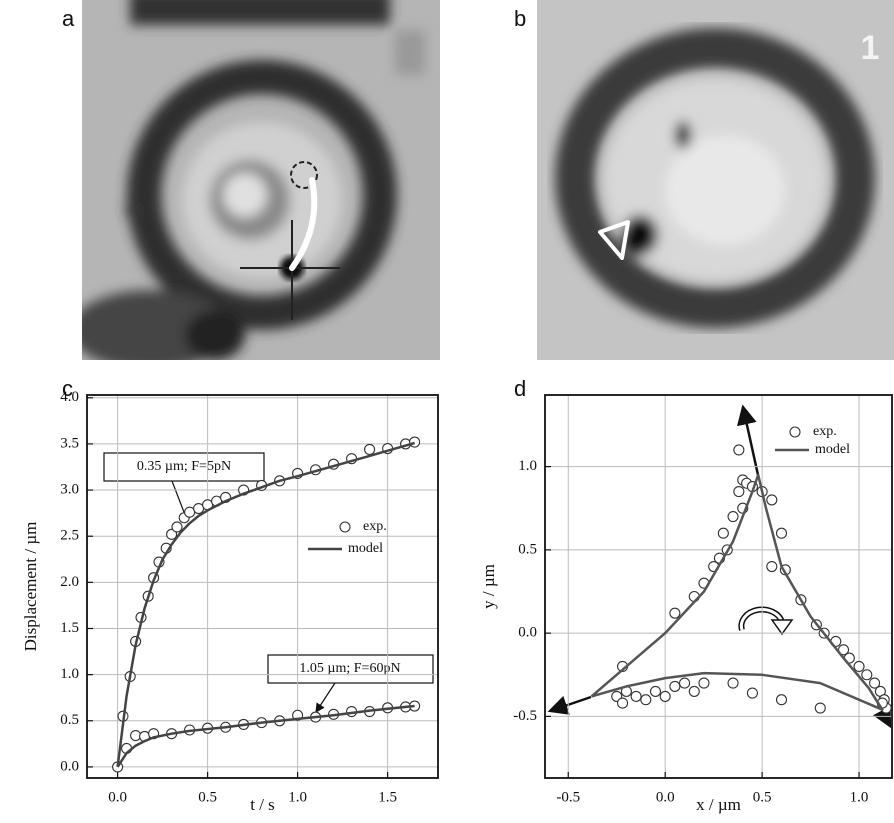  Describe the element at coordinates (69, 582) in the screenshot. I see `y-tick-label: 2.0` at that location.